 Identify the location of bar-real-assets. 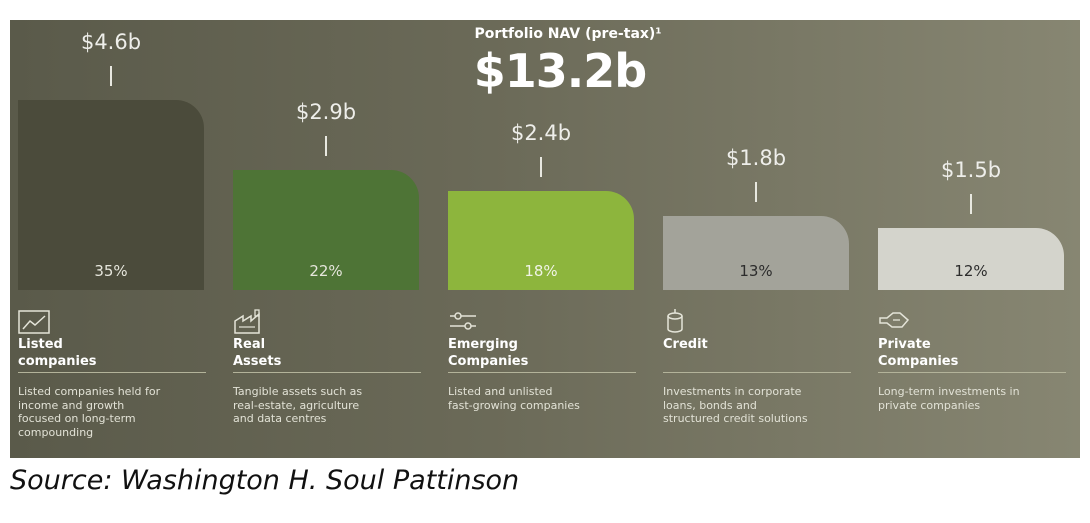
(326, 230).